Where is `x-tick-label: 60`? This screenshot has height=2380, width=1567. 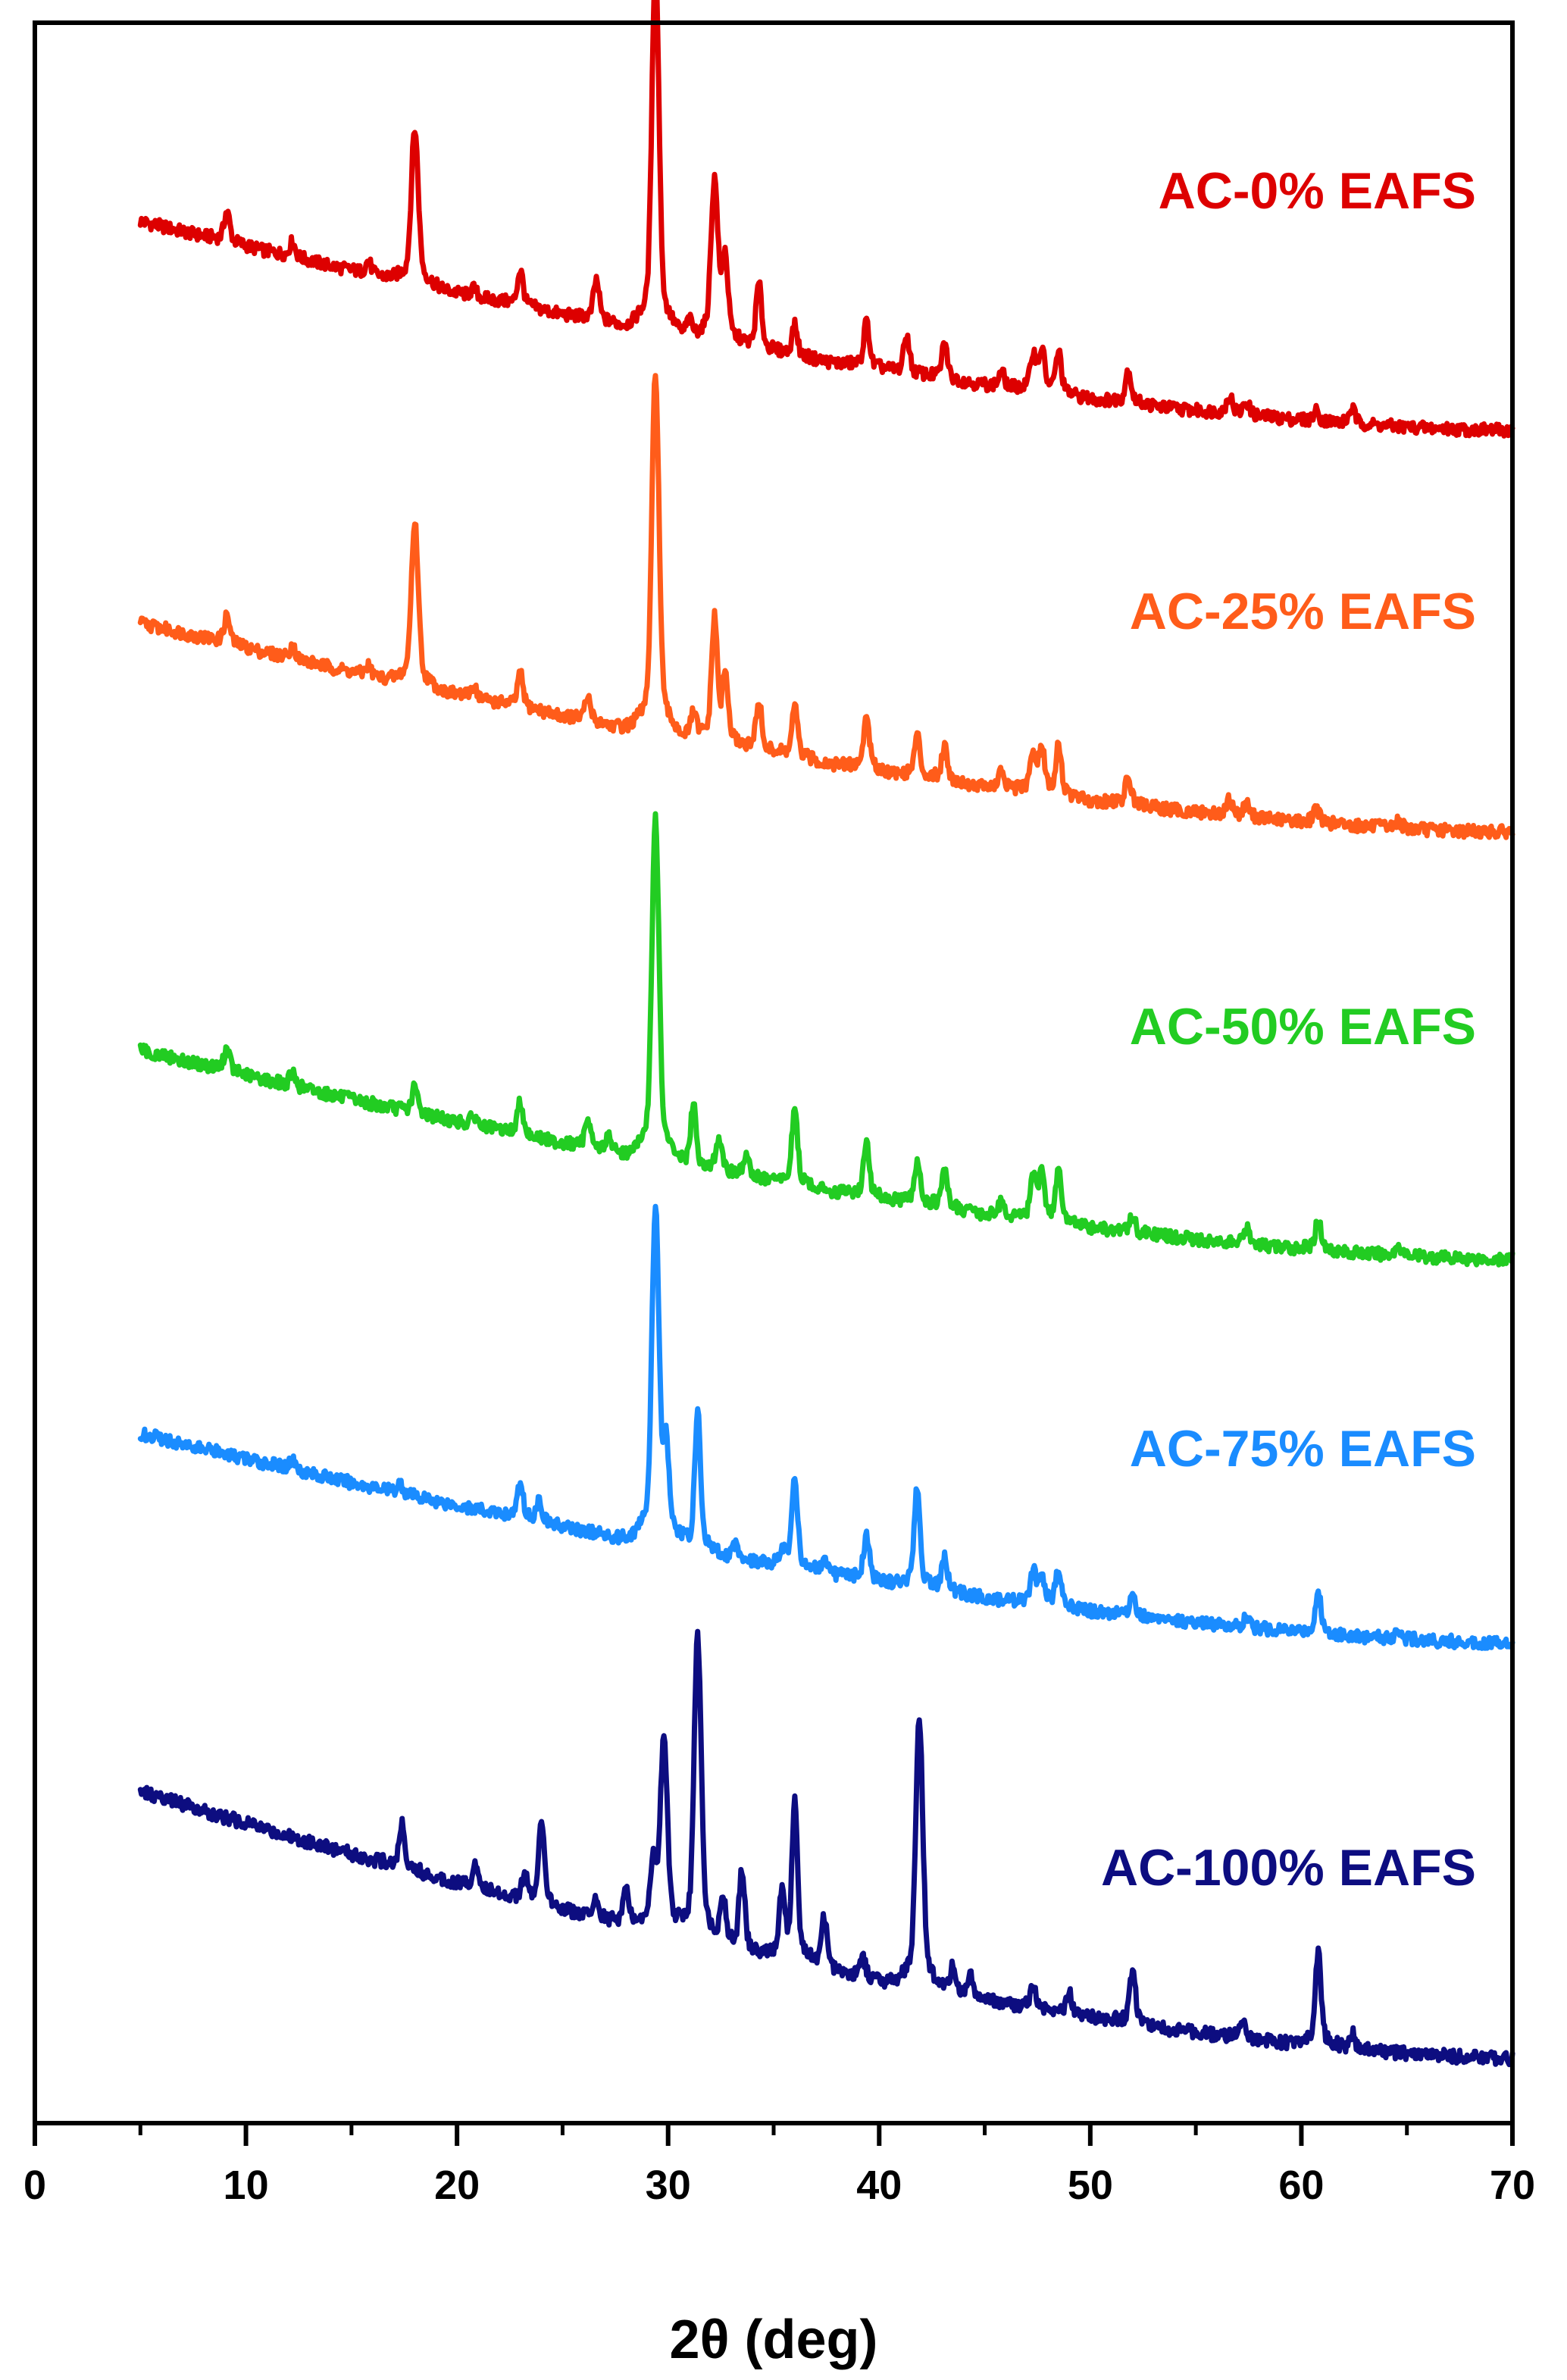 x-tick-label: 60 is located at coordinates (1301, 2186).